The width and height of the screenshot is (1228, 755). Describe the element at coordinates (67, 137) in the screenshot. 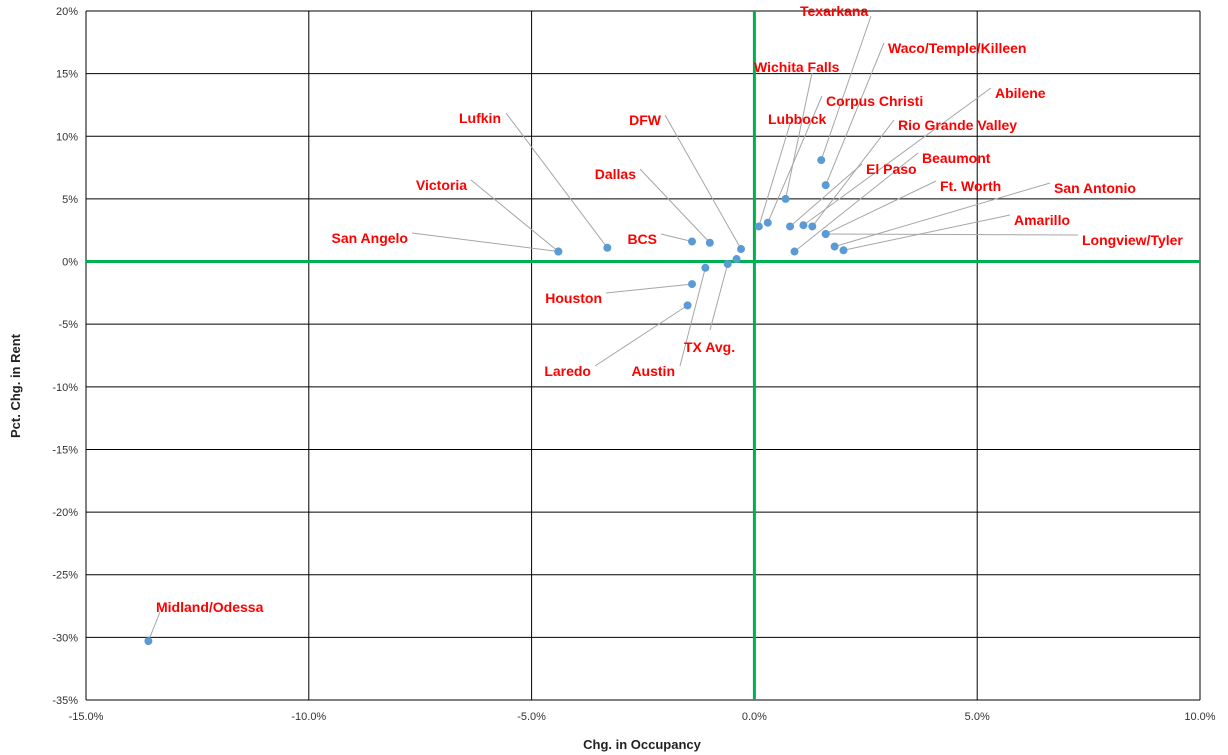

I see `y-tick-label: 10%` at that location.